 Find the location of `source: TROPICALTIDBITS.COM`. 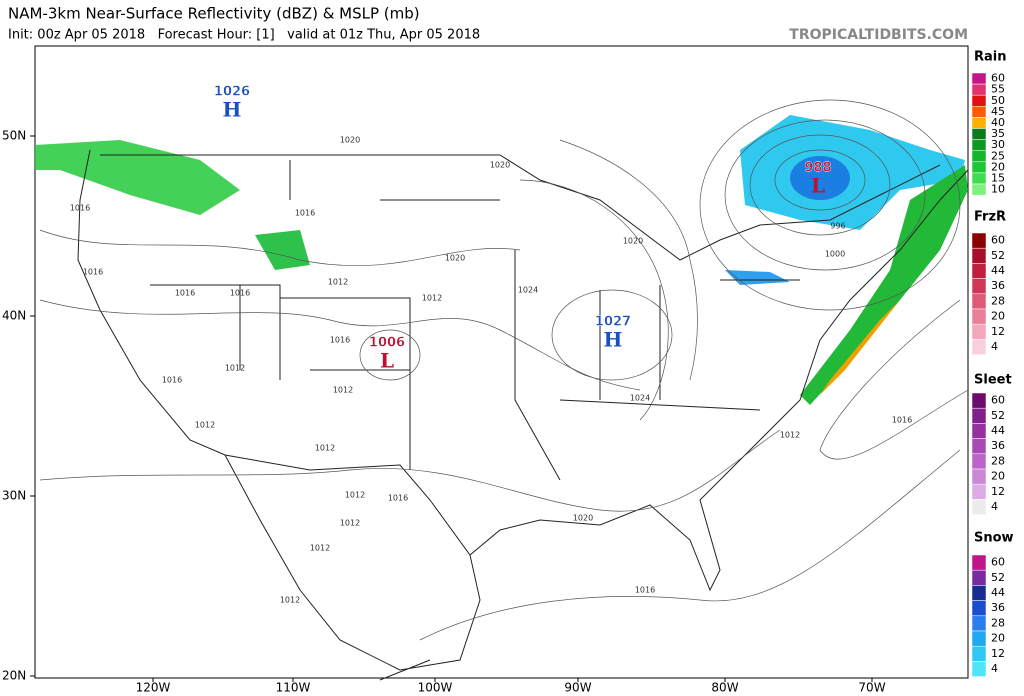

source: TROPICALTIDBITS.COM is located at coordinates (878, 35).